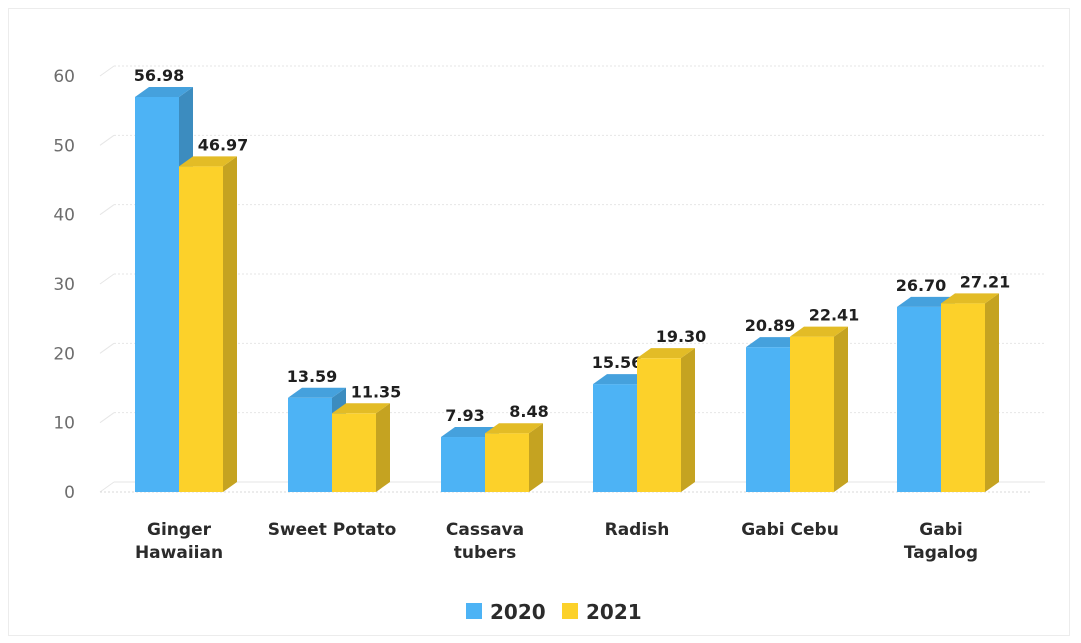 Image resolution: width=1081 pixels, height=643 pixels. Describe the element at coordinates (614, 612) in the screenshot. I see `legend-label: 2021` at that location.